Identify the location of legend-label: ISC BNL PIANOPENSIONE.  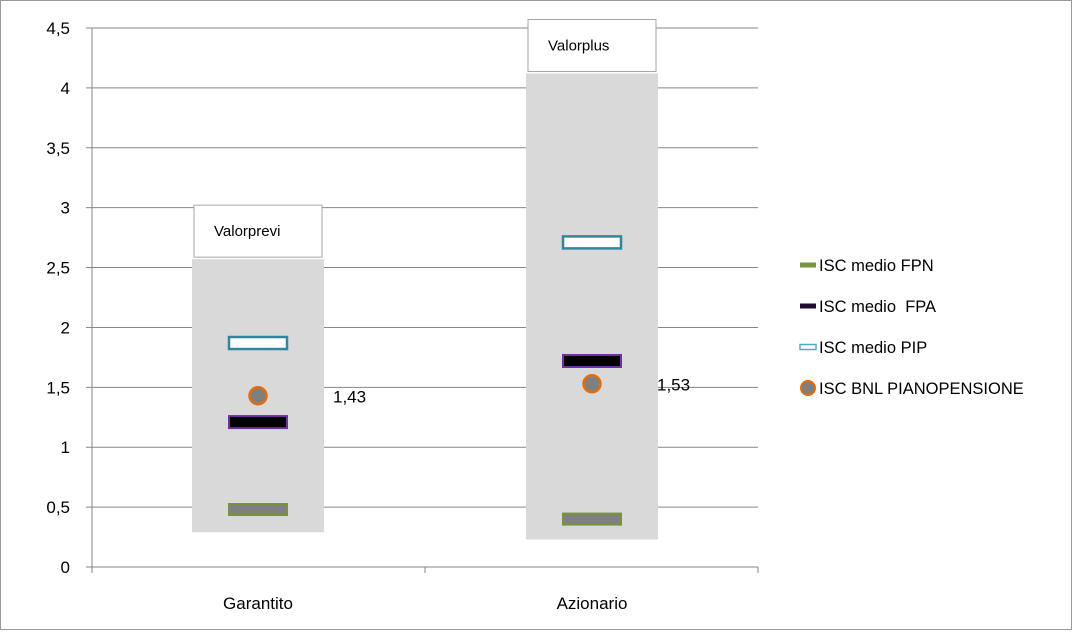
(921, 389).